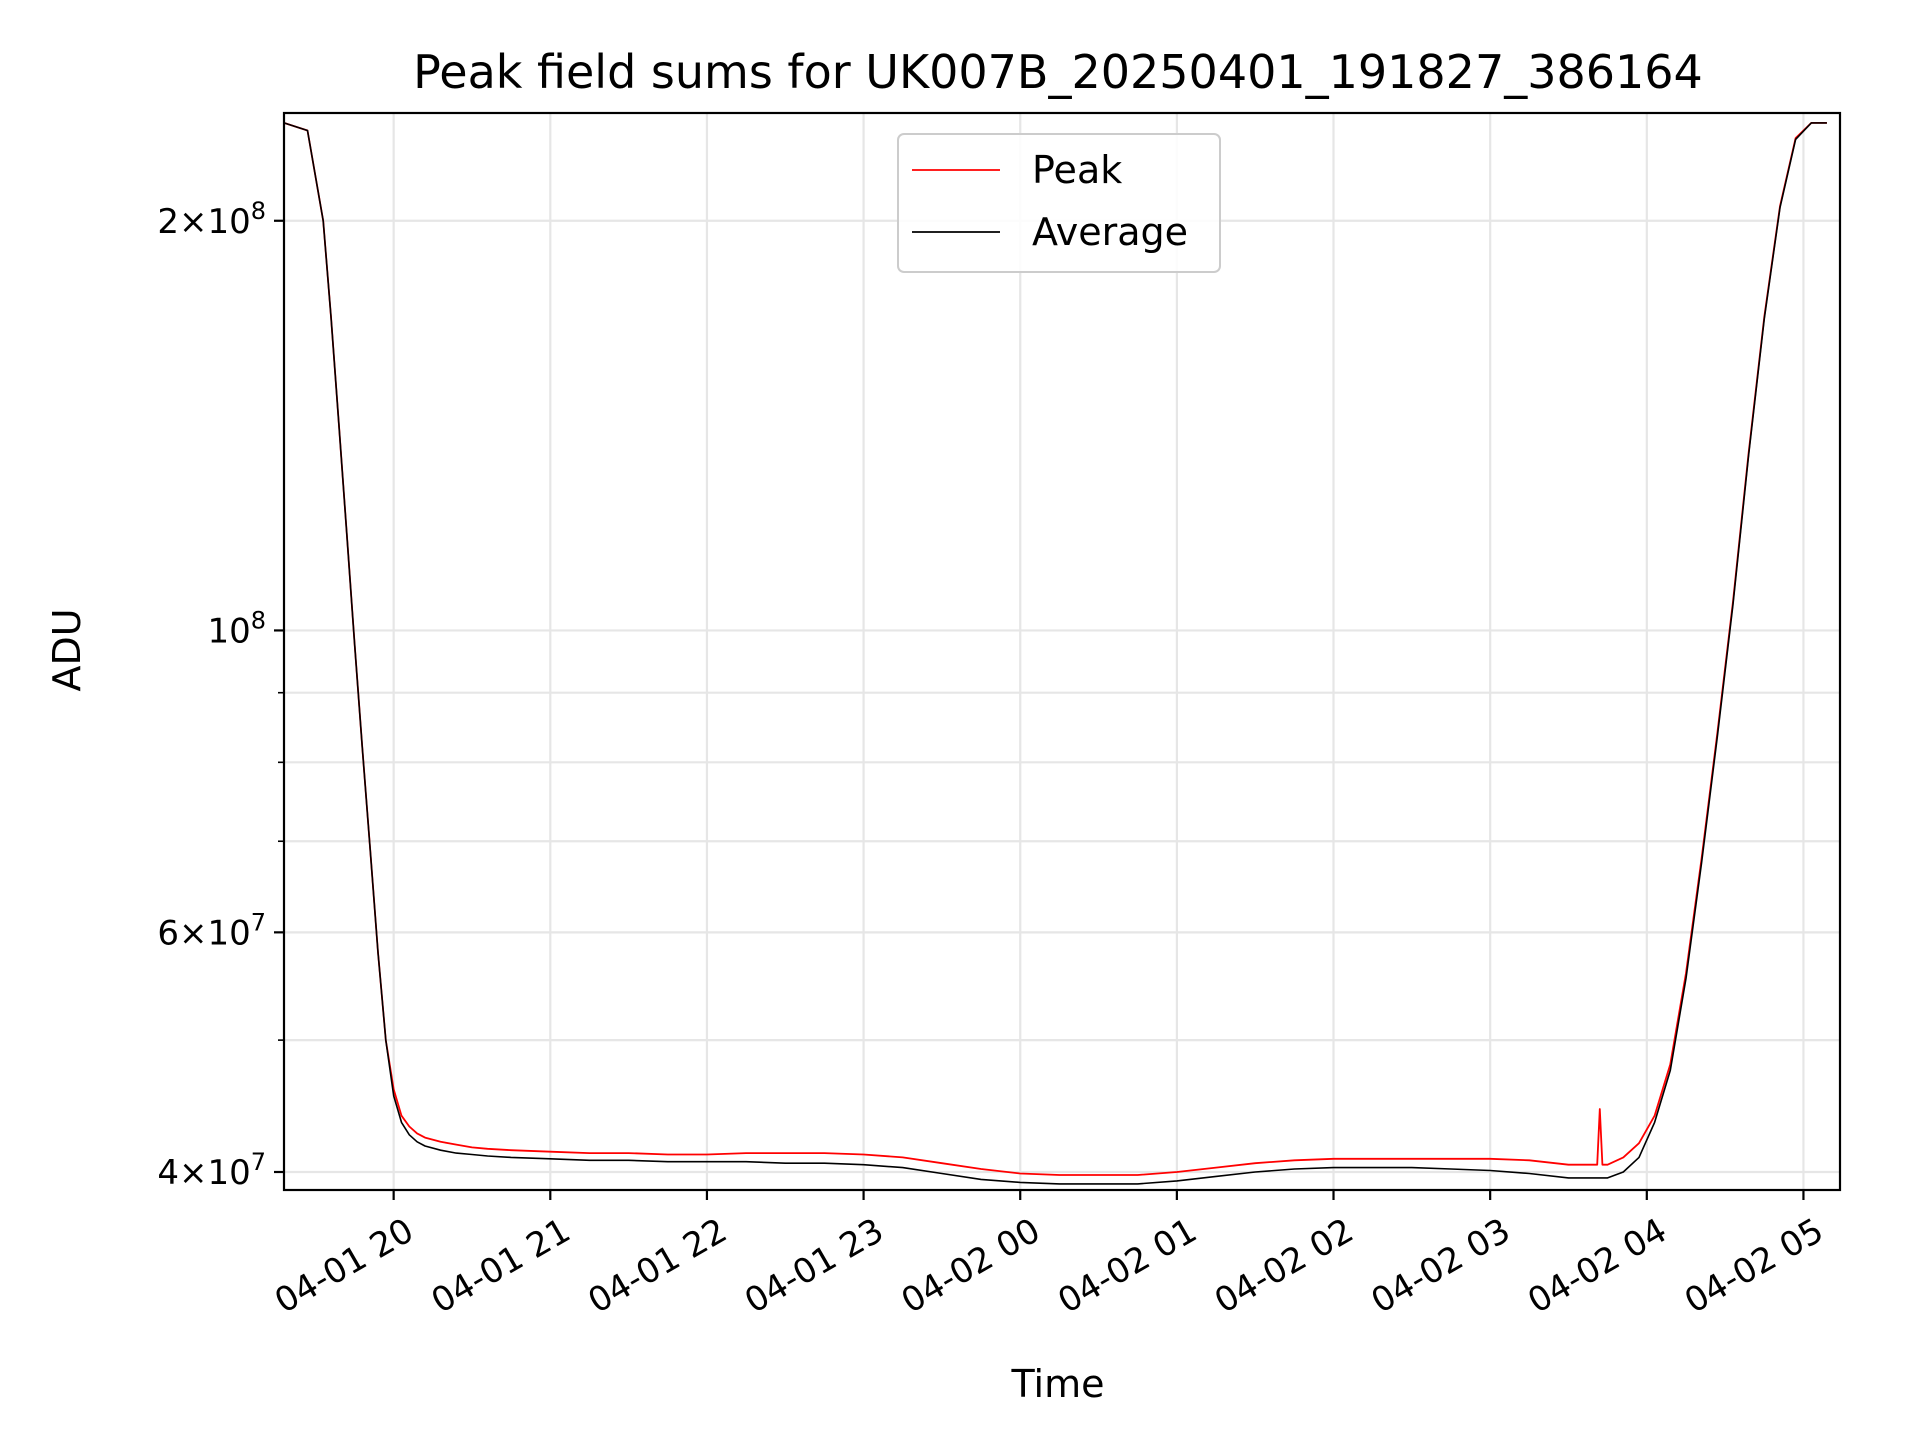  What do you see at coordinates (1058, 1384) in the screenshot?
I see `x-axis-label: Time` at bounding box center [1058, 1384].